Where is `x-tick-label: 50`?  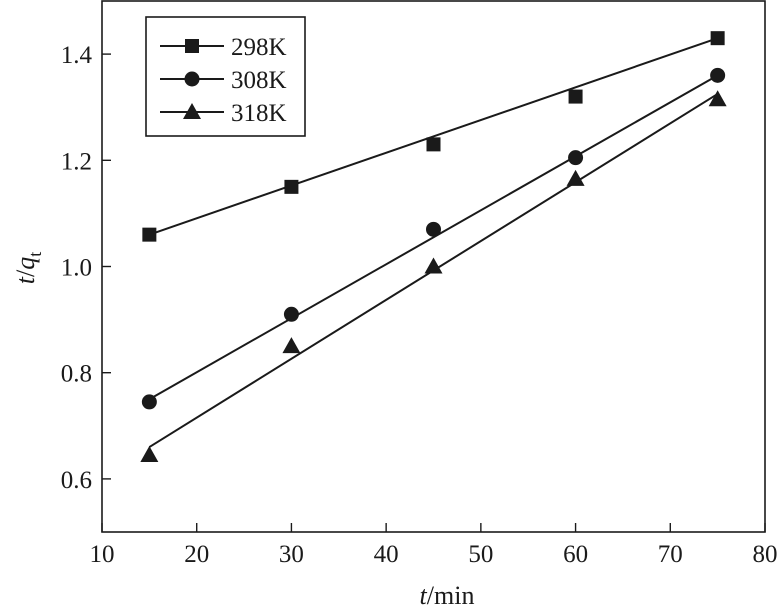
x-tick-label: 50 is located at coordinates (480, 554).